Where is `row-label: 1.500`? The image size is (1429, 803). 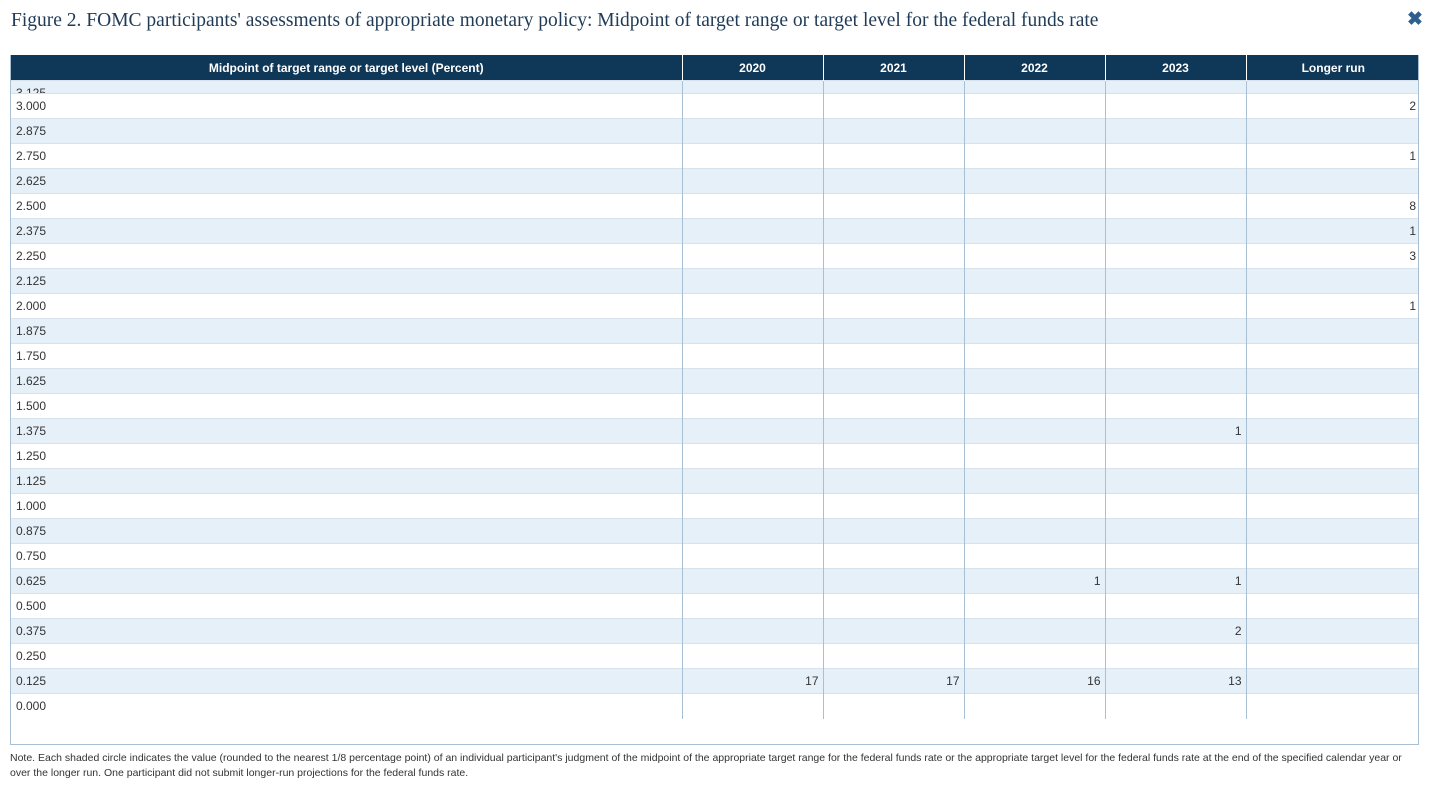
row-label: 1.500 is located at coordinates (346, 406).